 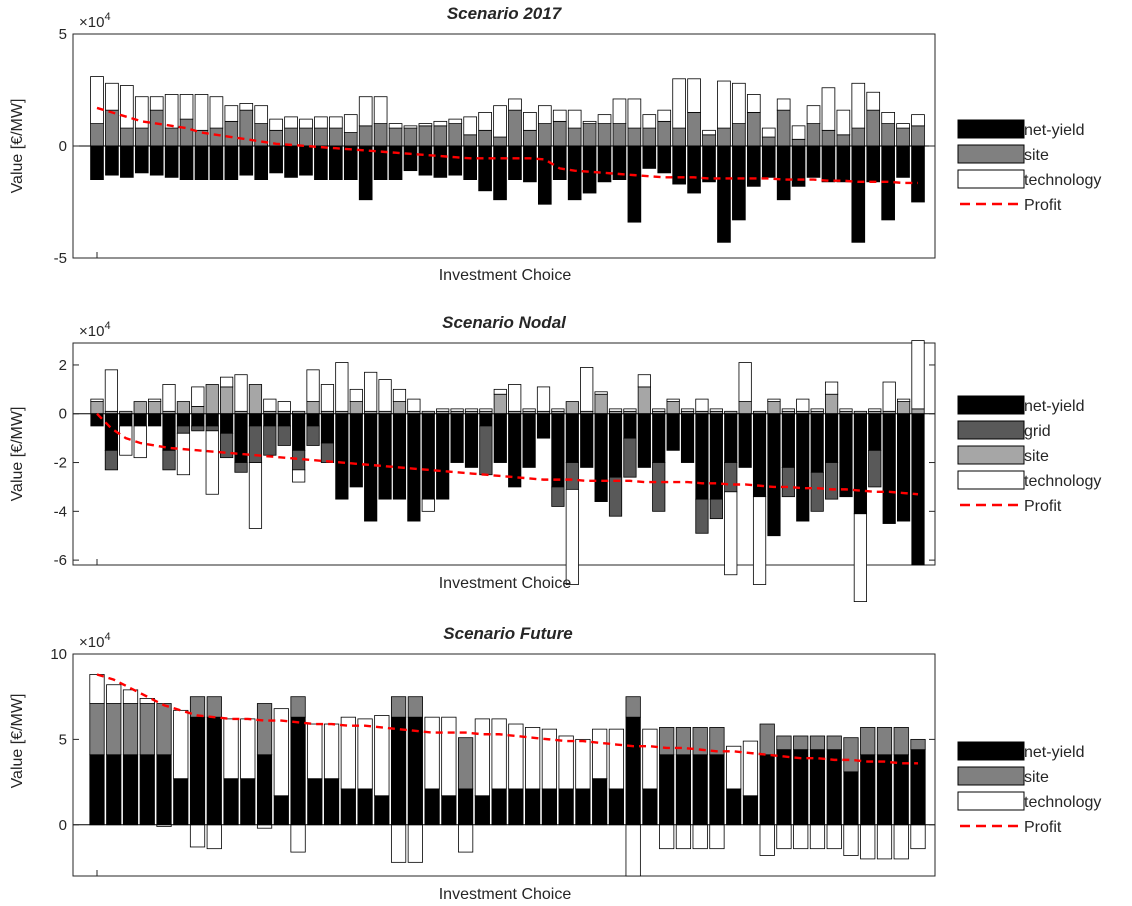 I want to click on y-tick-label: -5, so click(x=60, y=258).